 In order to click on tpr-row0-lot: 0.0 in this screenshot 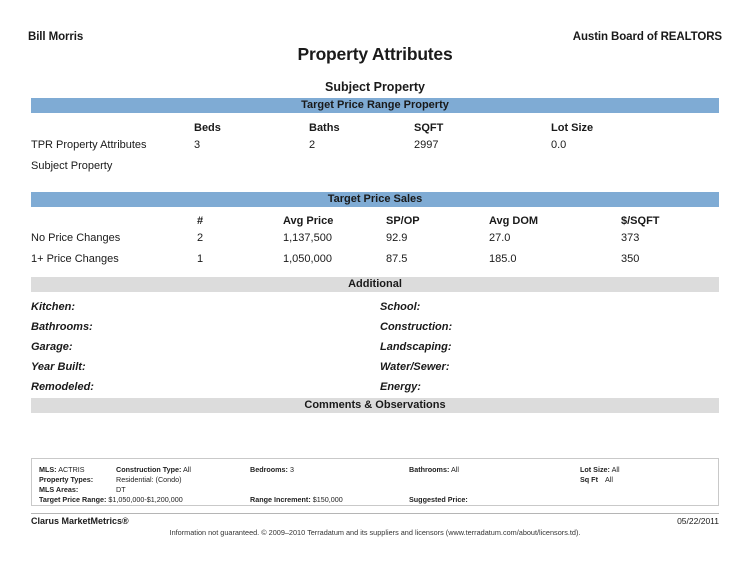, I will do `click(559, 145)`.